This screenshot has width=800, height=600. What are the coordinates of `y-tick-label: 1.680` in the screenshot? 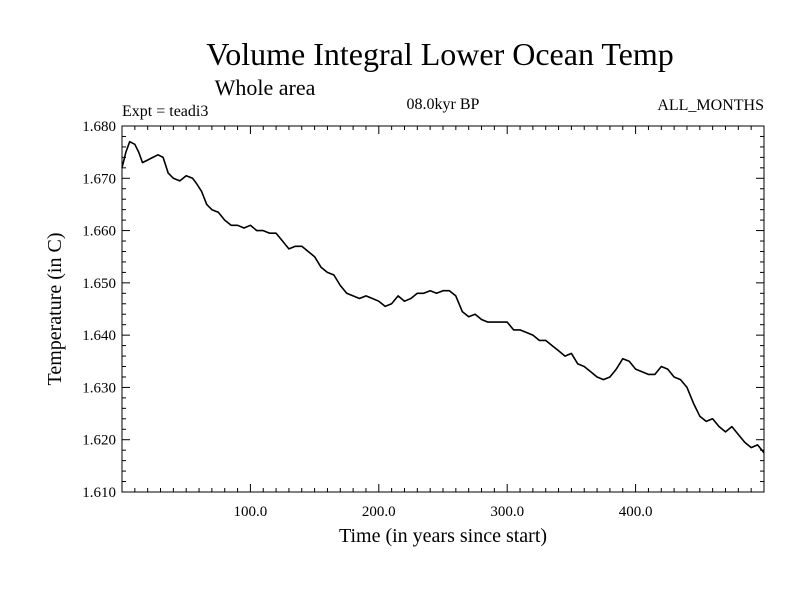 It's located at (99, 127).